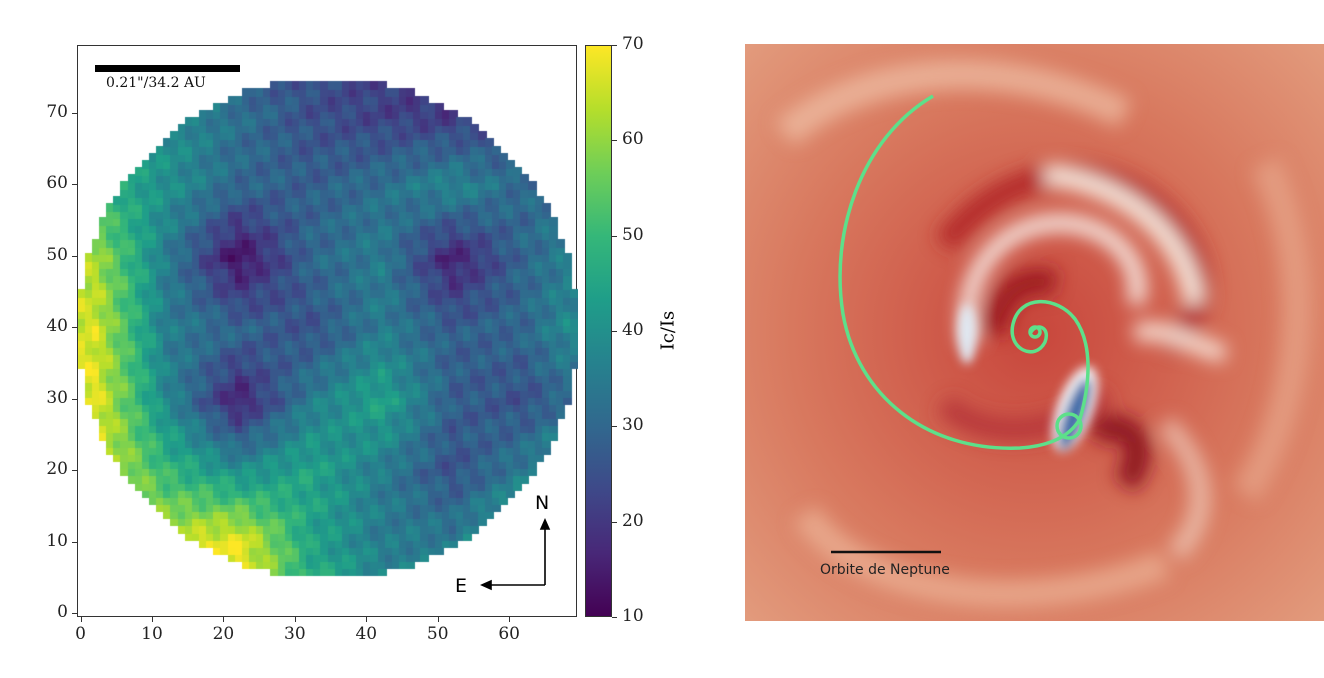 The height and width of the screenshot is (678, 1324). Describe the element at coordinates (542, 503) in the screenshot. I see `compass-north-label: N` at that location.